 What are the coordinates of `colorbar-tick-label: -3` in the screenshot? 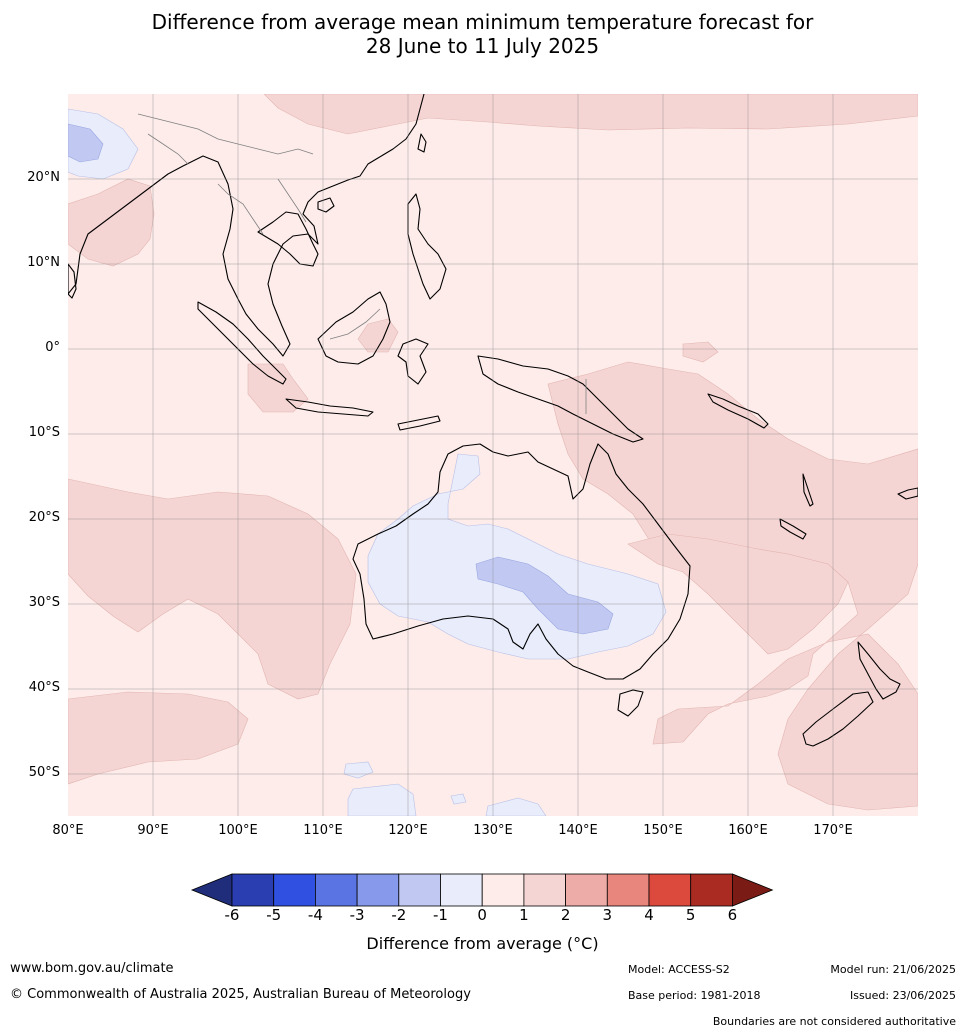 It's located at (357, 915).